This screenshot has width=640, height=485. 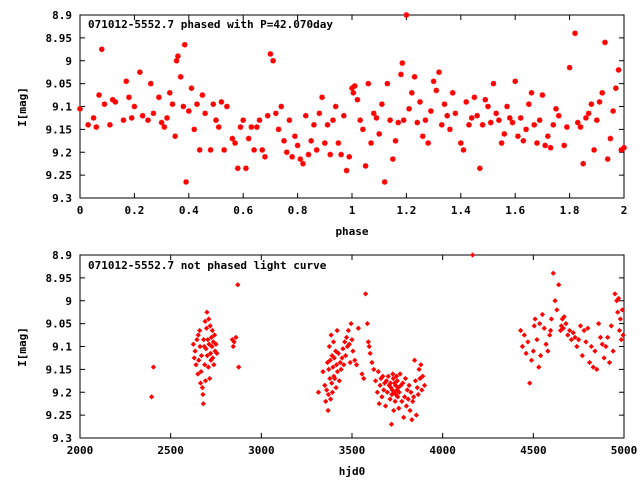 I want to click on y-tick-label: 8.95, so click(x=59, y=38).